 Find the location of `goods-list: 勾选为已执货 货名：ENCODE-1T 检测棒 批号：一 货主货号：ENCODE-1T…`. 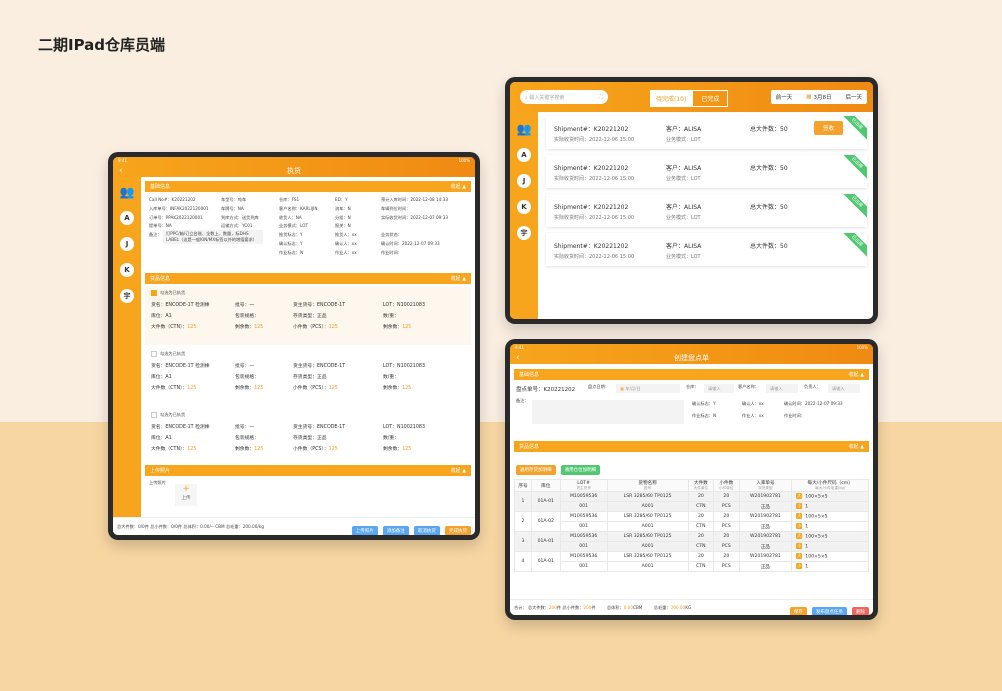

goods-list: 勾选为已执货 货名：ENCODE-1T 检测棒 批号：一 货主货号：ENCODE-1T… is located at coordinates (308, 377).